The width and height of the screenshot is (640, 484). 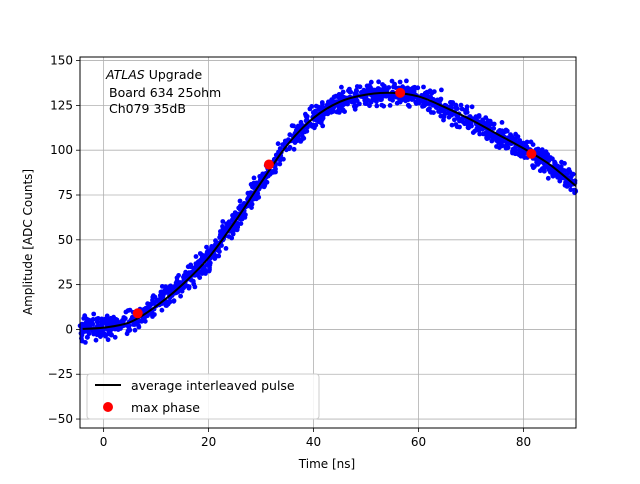 I want to click on x-axis-label: Time [ns], so click(x=326, y=464).